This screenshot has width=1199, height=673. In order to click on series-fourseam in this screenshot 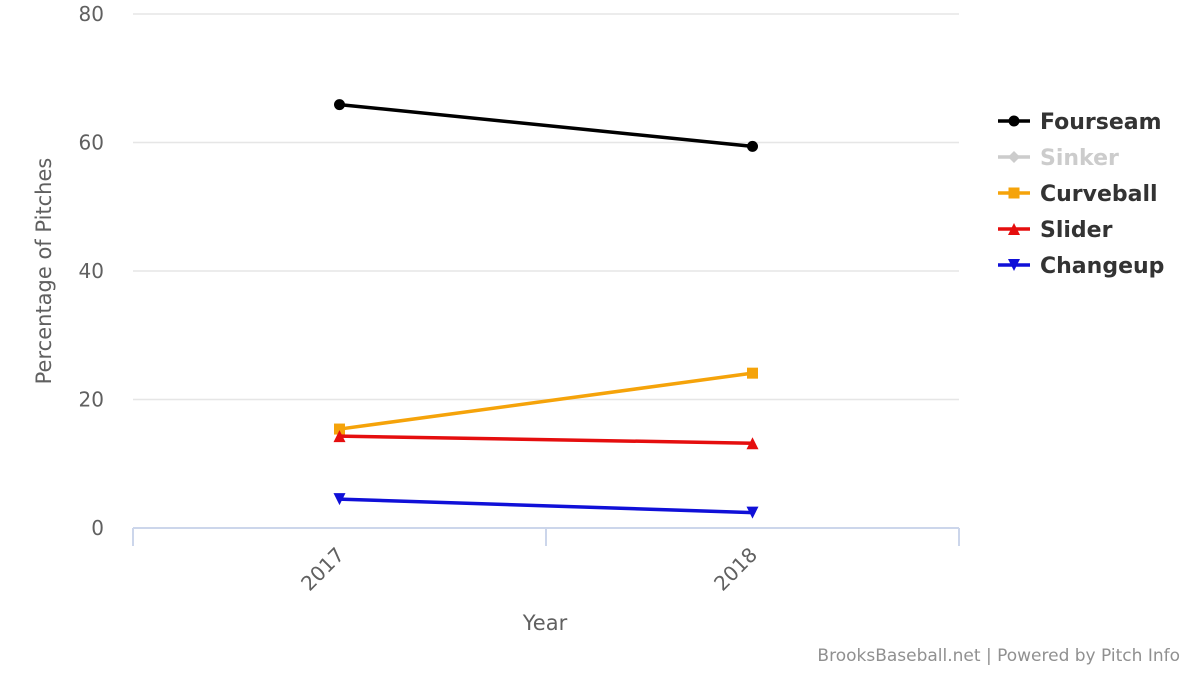, I will do `click(546, 125)`.